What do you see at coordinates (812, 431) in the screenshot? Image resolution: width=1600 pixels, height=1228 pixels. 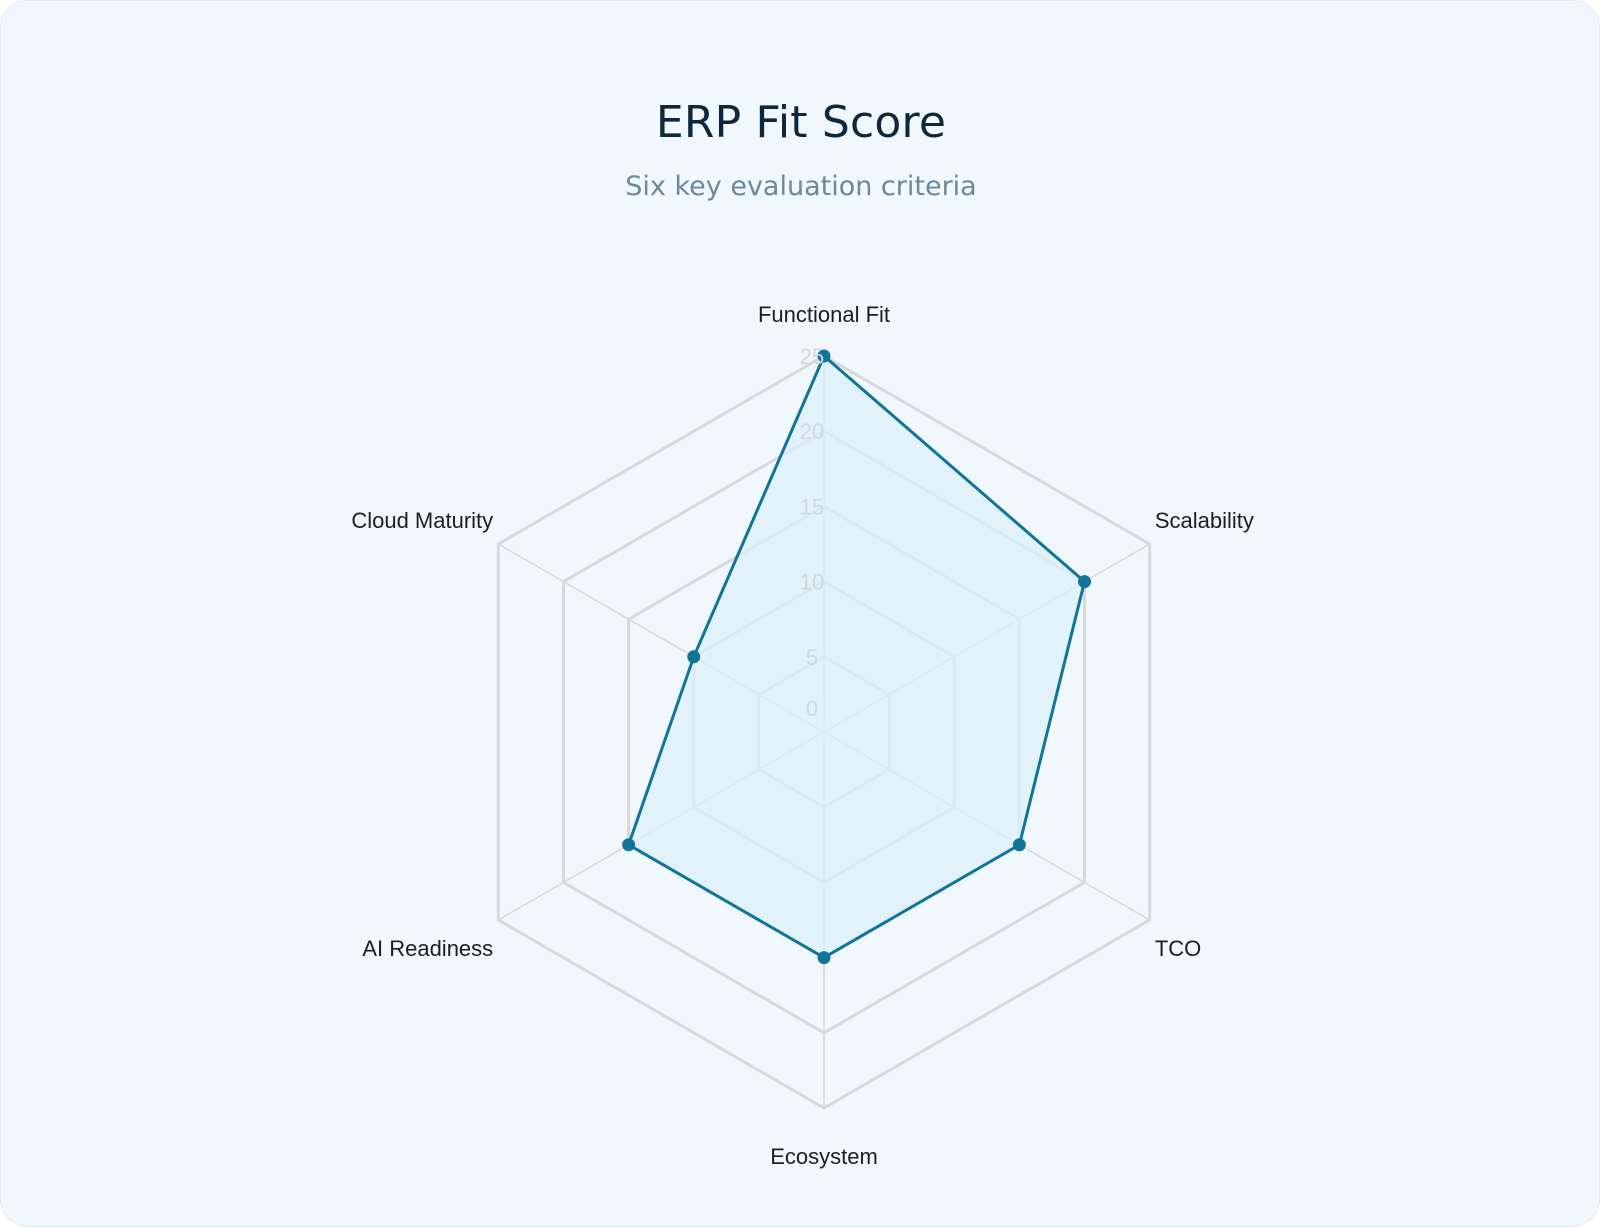 I see `radar-tick-label: 20` at bounding box center [812, 431].